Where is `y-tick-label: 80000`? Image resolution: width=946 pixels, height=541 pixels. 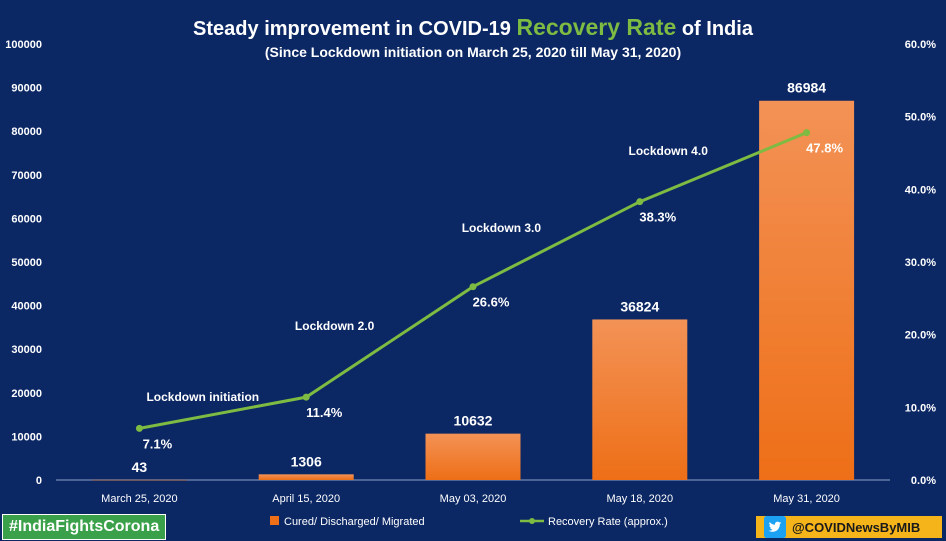 y-tick-label: 80000 is located at coordinates (26, 132).